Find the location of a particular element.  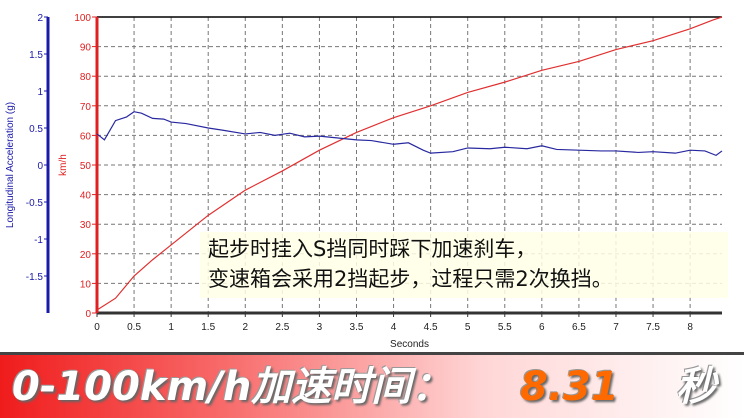

x-tick-label: 5 is located at coordinates (468, 327).